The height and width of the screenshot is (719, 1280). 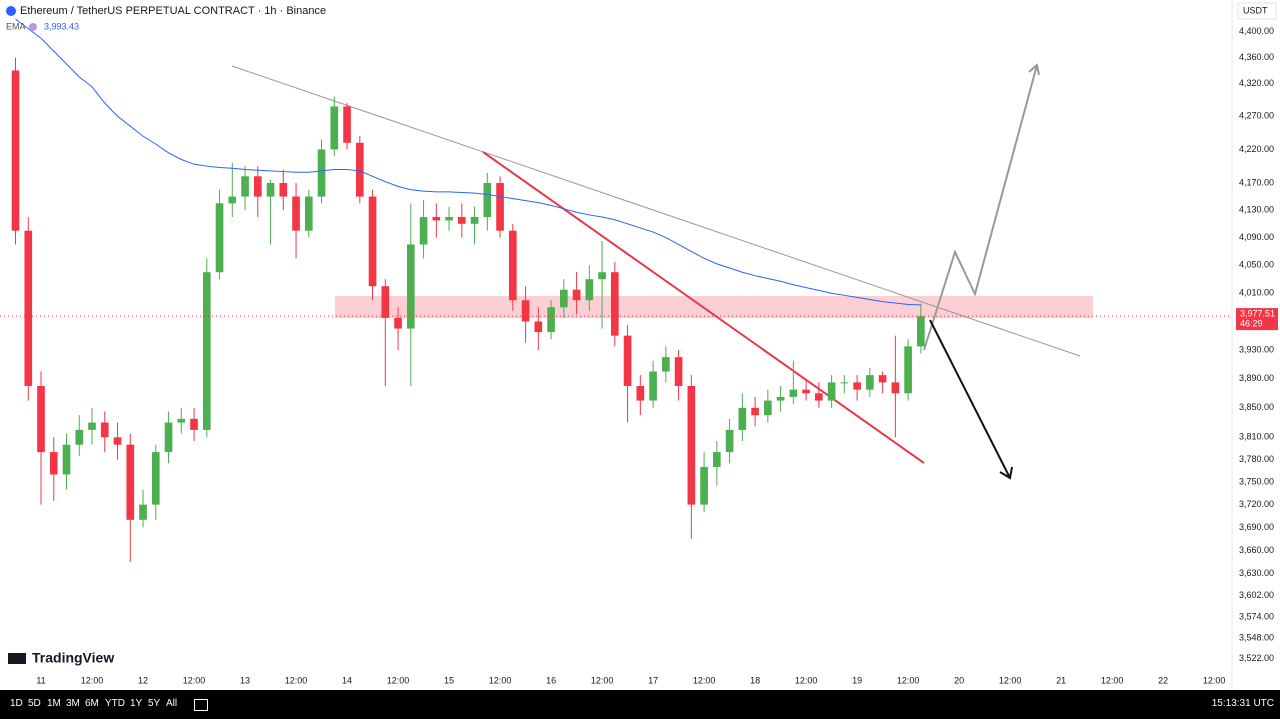 What do you see at coordinates (73, 703) in the screenshot?
I see `range-button: 3M` at bounding box center [73, 703].